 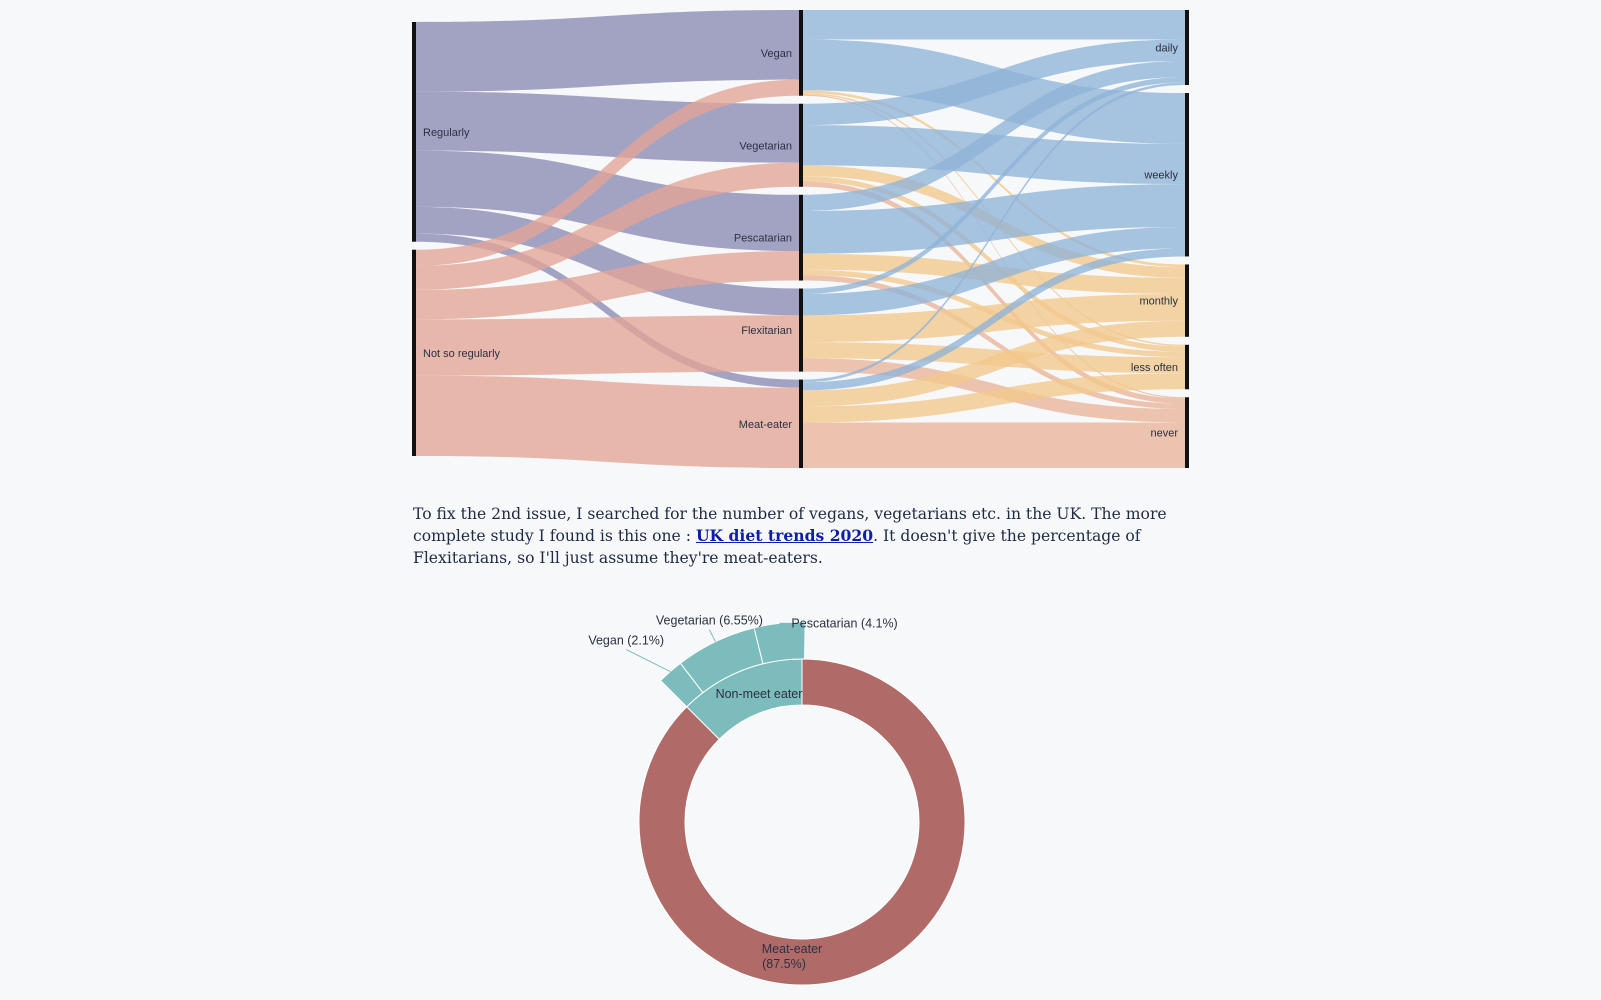 What do you see at coordinates (626, 641) in the screenshot?
I see `sunburst-label-vegan: Vegan (2.1%)` at bounding box center [626, 641].